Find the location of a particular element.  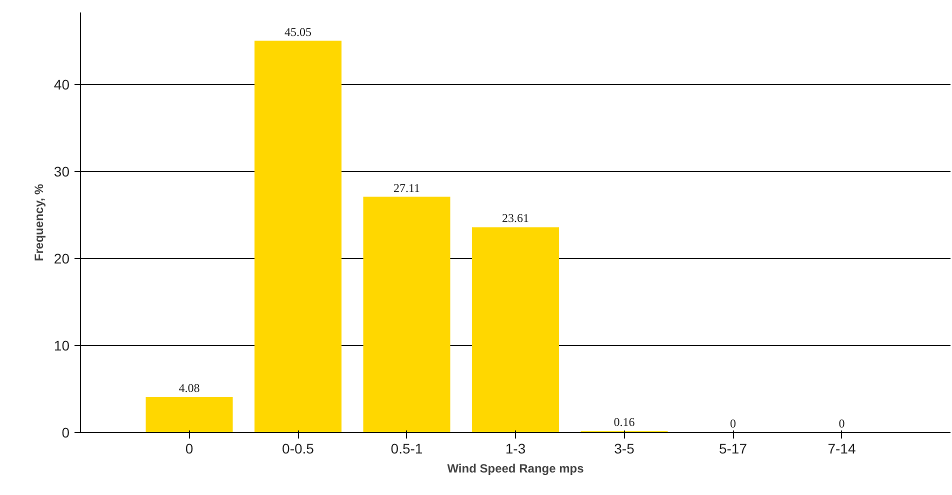

y-tick-label: 30 is located at coordinates (62, 172).